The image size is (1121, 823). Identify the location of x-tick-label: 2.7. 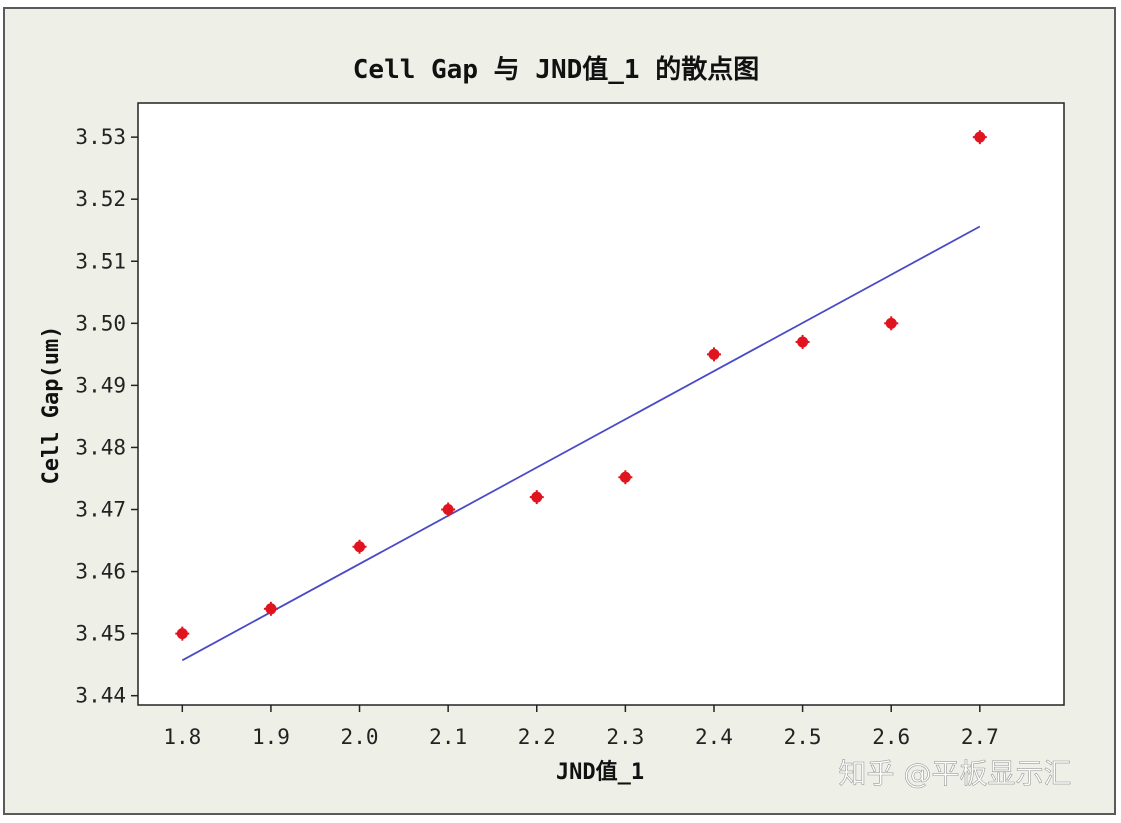
(980, 737).